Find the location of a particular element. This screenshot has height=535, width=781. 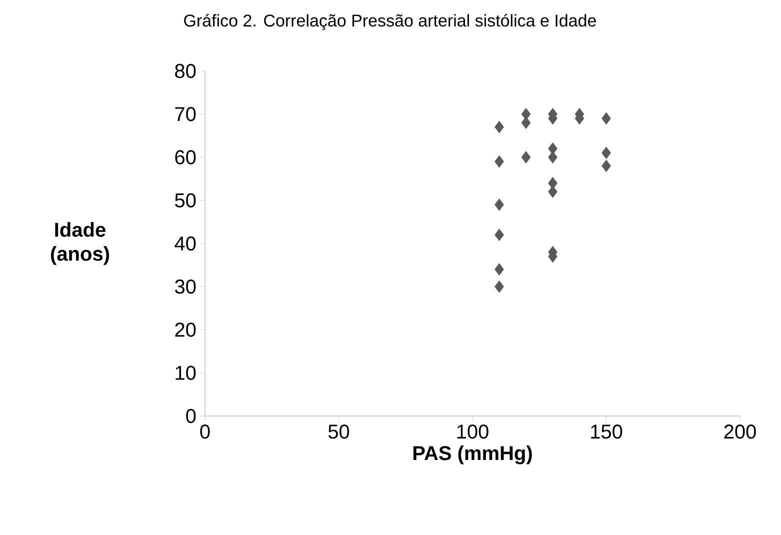

y-tick-label: 10 is located at coordinates (186, 373).